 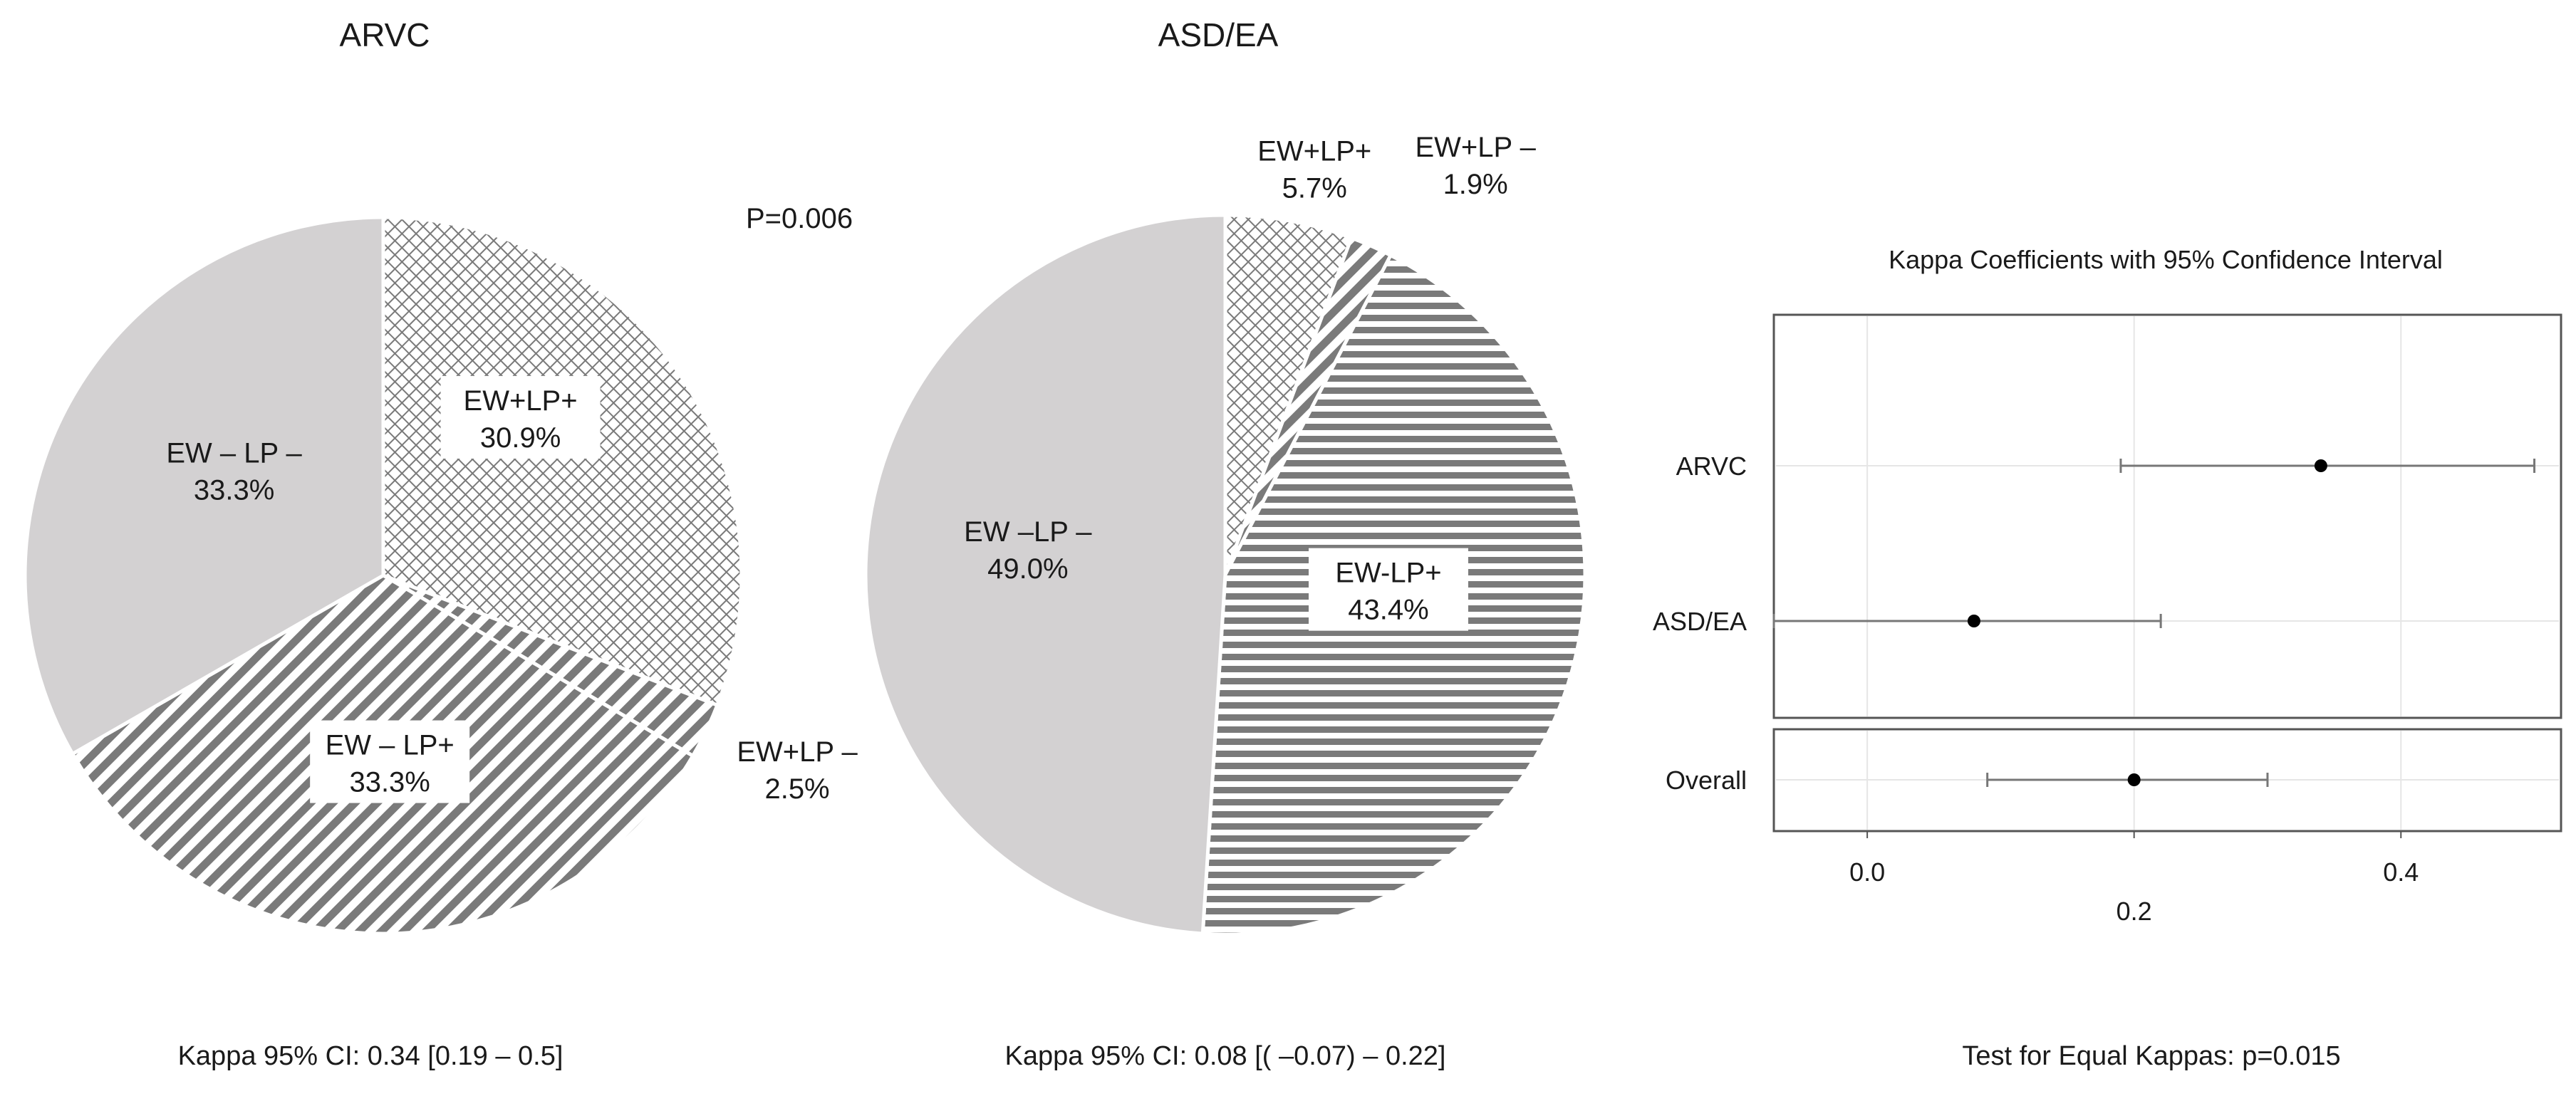 I want to click on arvc-slice-value: 2.5%, so click(x=796, y=789).